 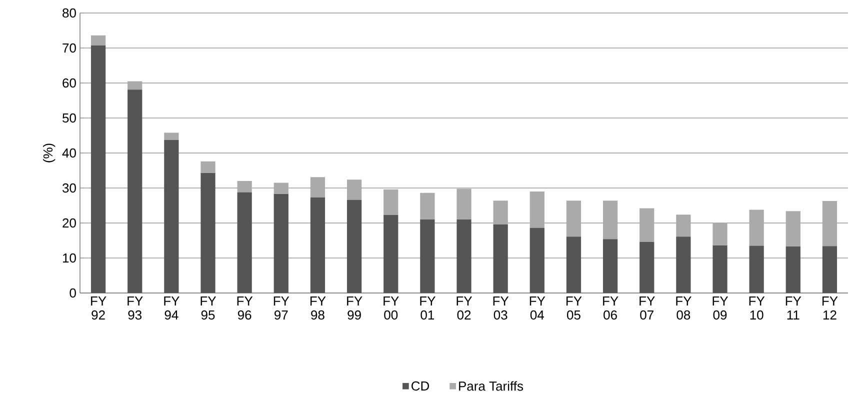 What do you see at coordinates (135, 308) in the screenshot?
I see `x-tick-label: FY 93` at bounding box center [135, 308].